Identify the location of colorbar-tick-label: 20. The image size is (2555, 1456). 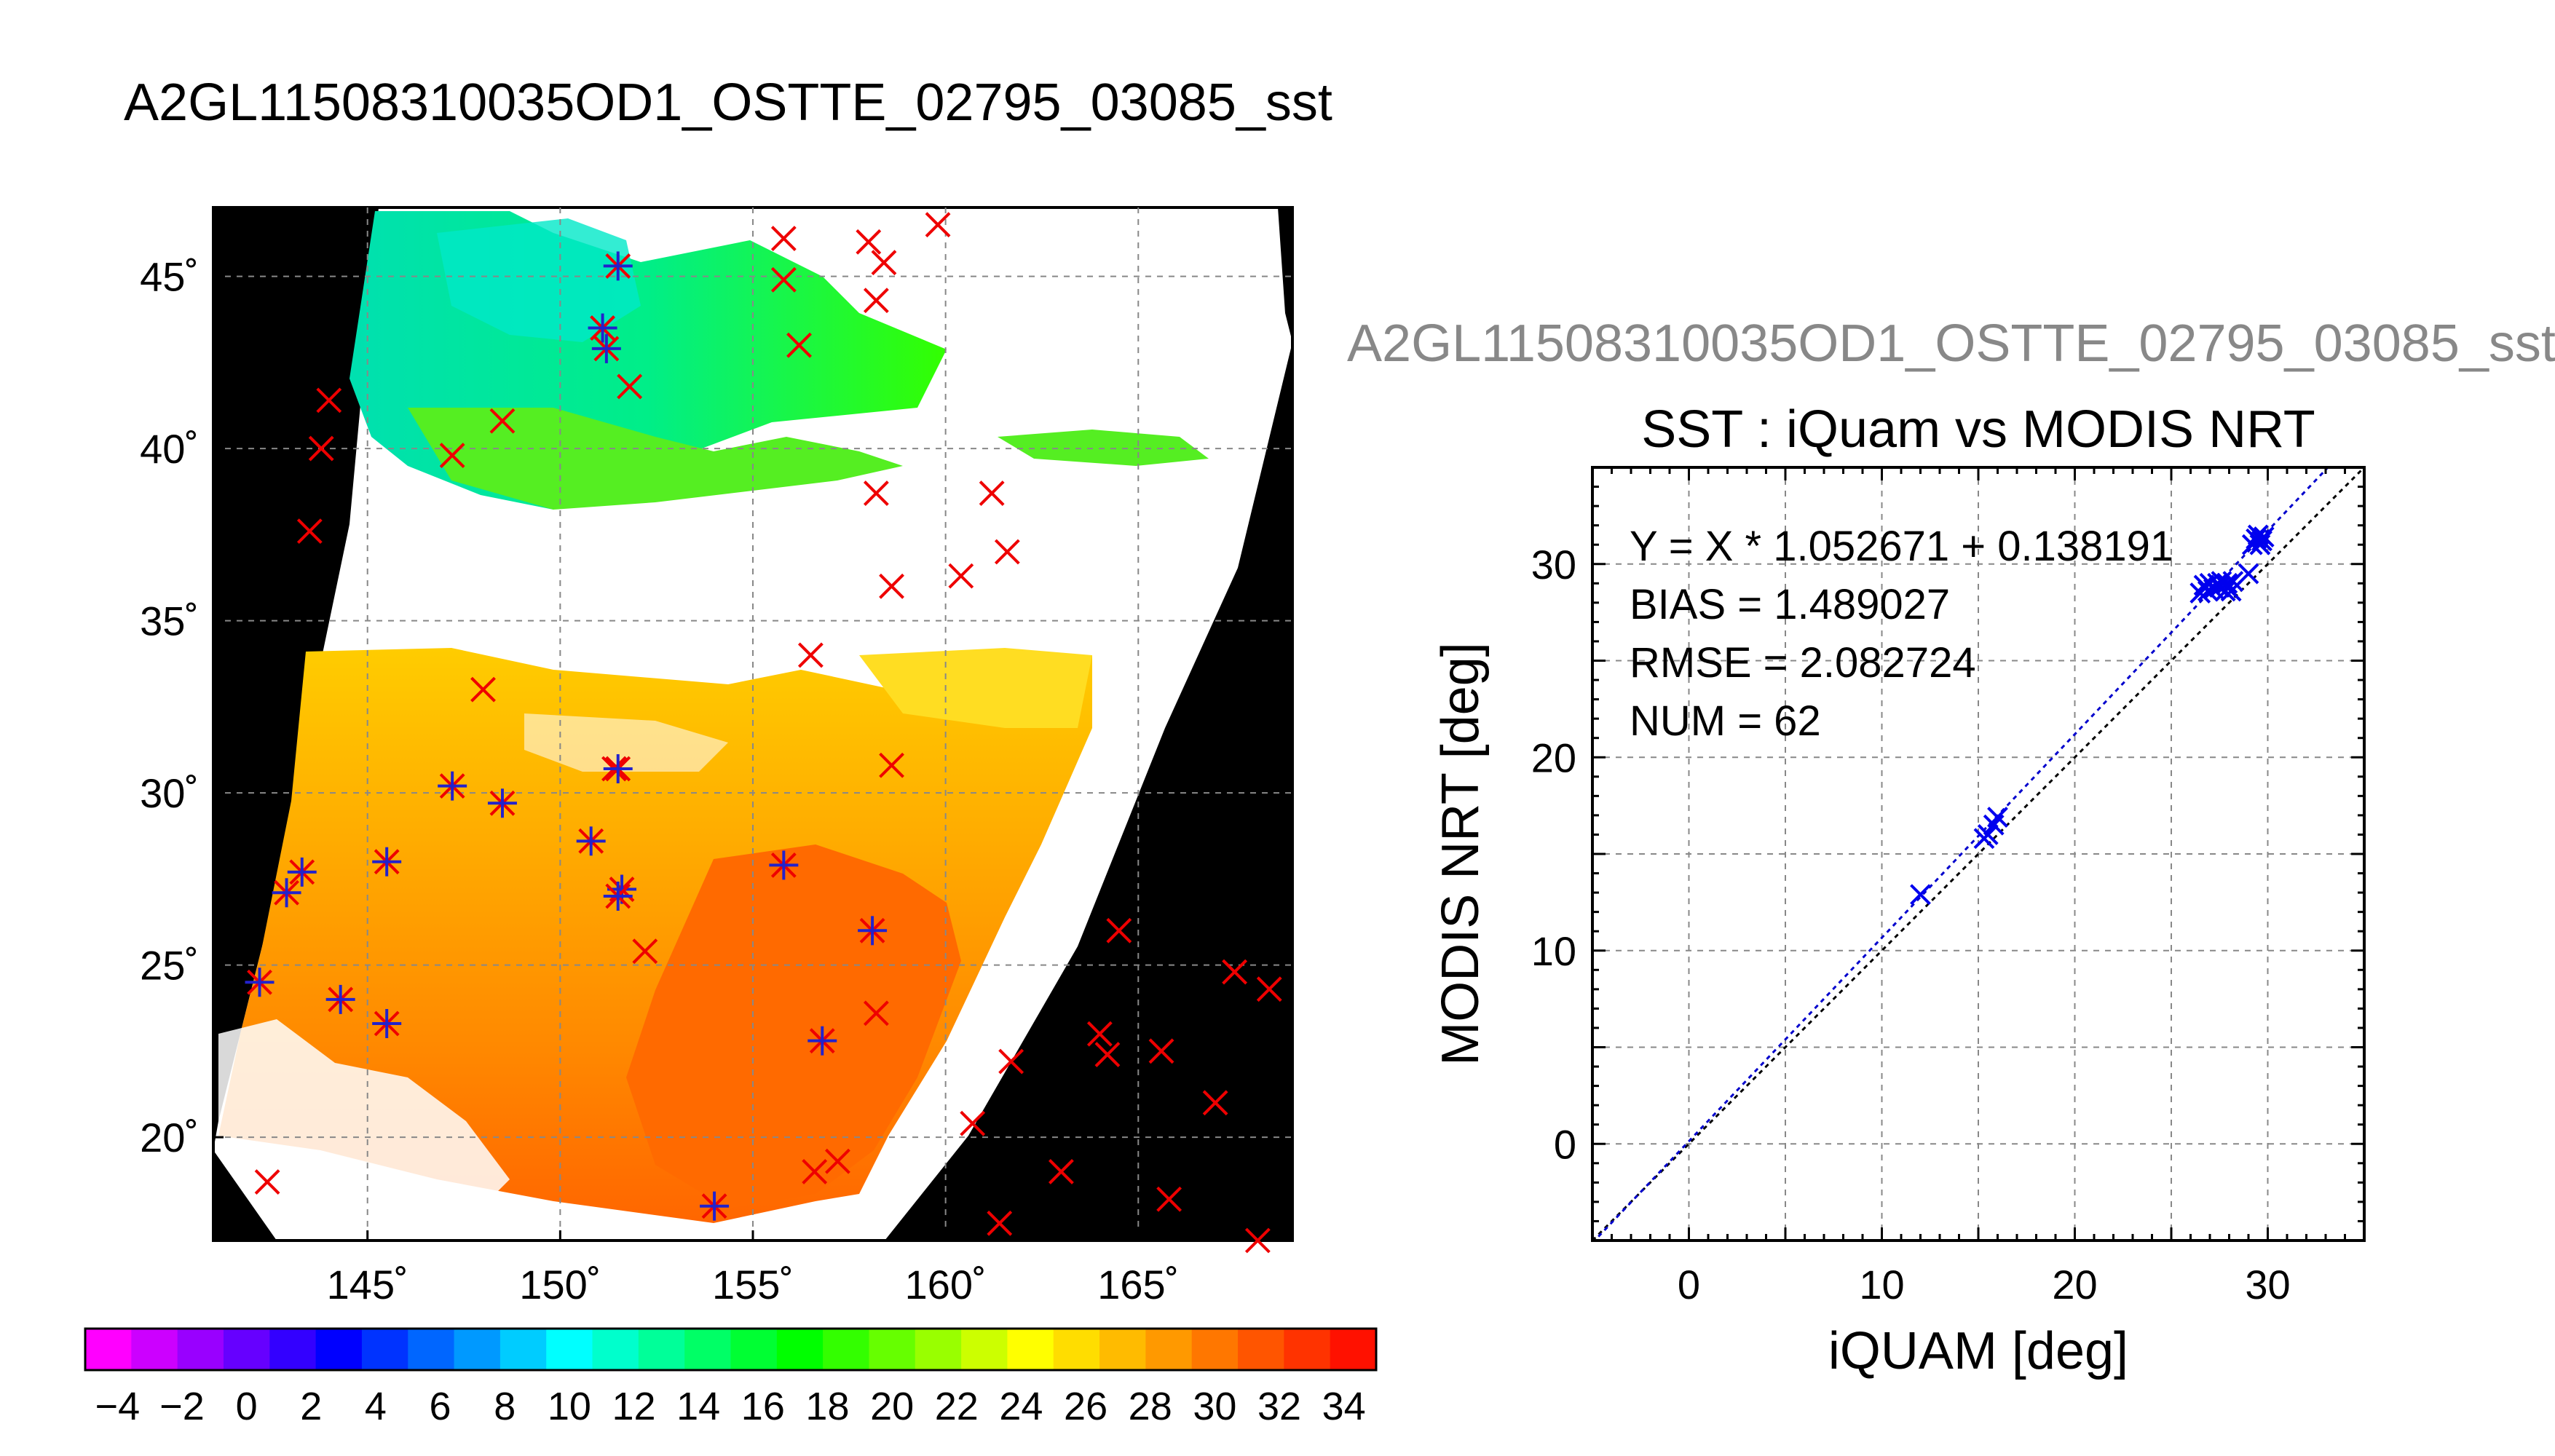
(892, 1406).